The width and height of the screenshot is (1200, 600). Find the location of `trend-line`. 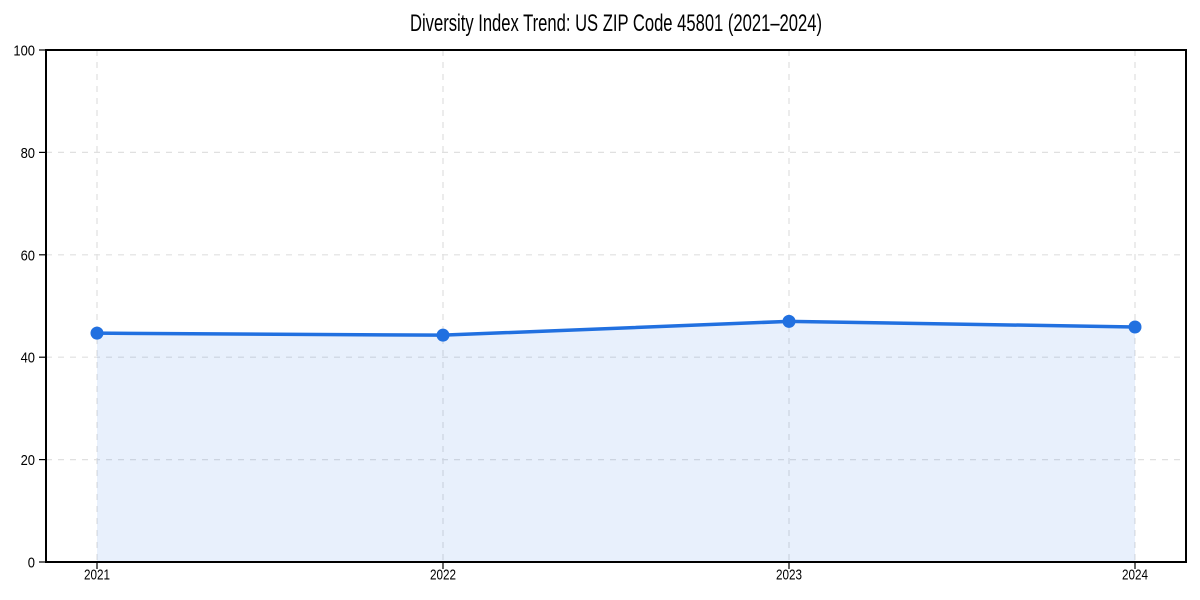

trend-line is located at coordinates (616, 328).